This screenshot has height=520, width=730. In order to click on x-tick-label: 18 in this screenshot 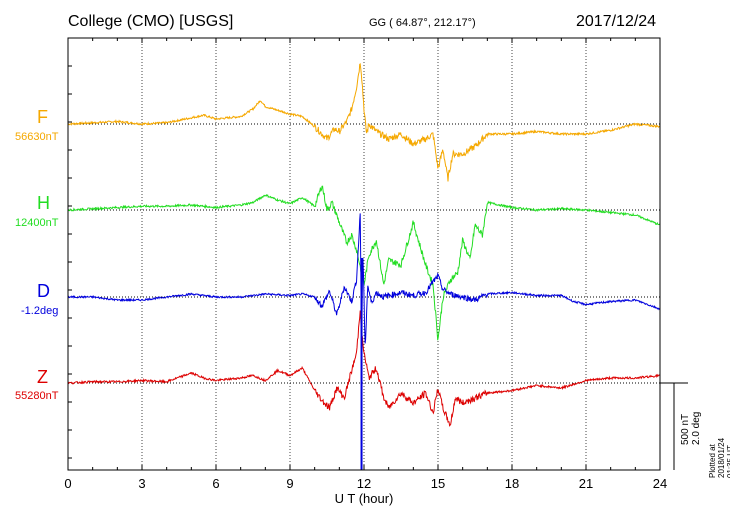, I will do `click(512, 483)`.